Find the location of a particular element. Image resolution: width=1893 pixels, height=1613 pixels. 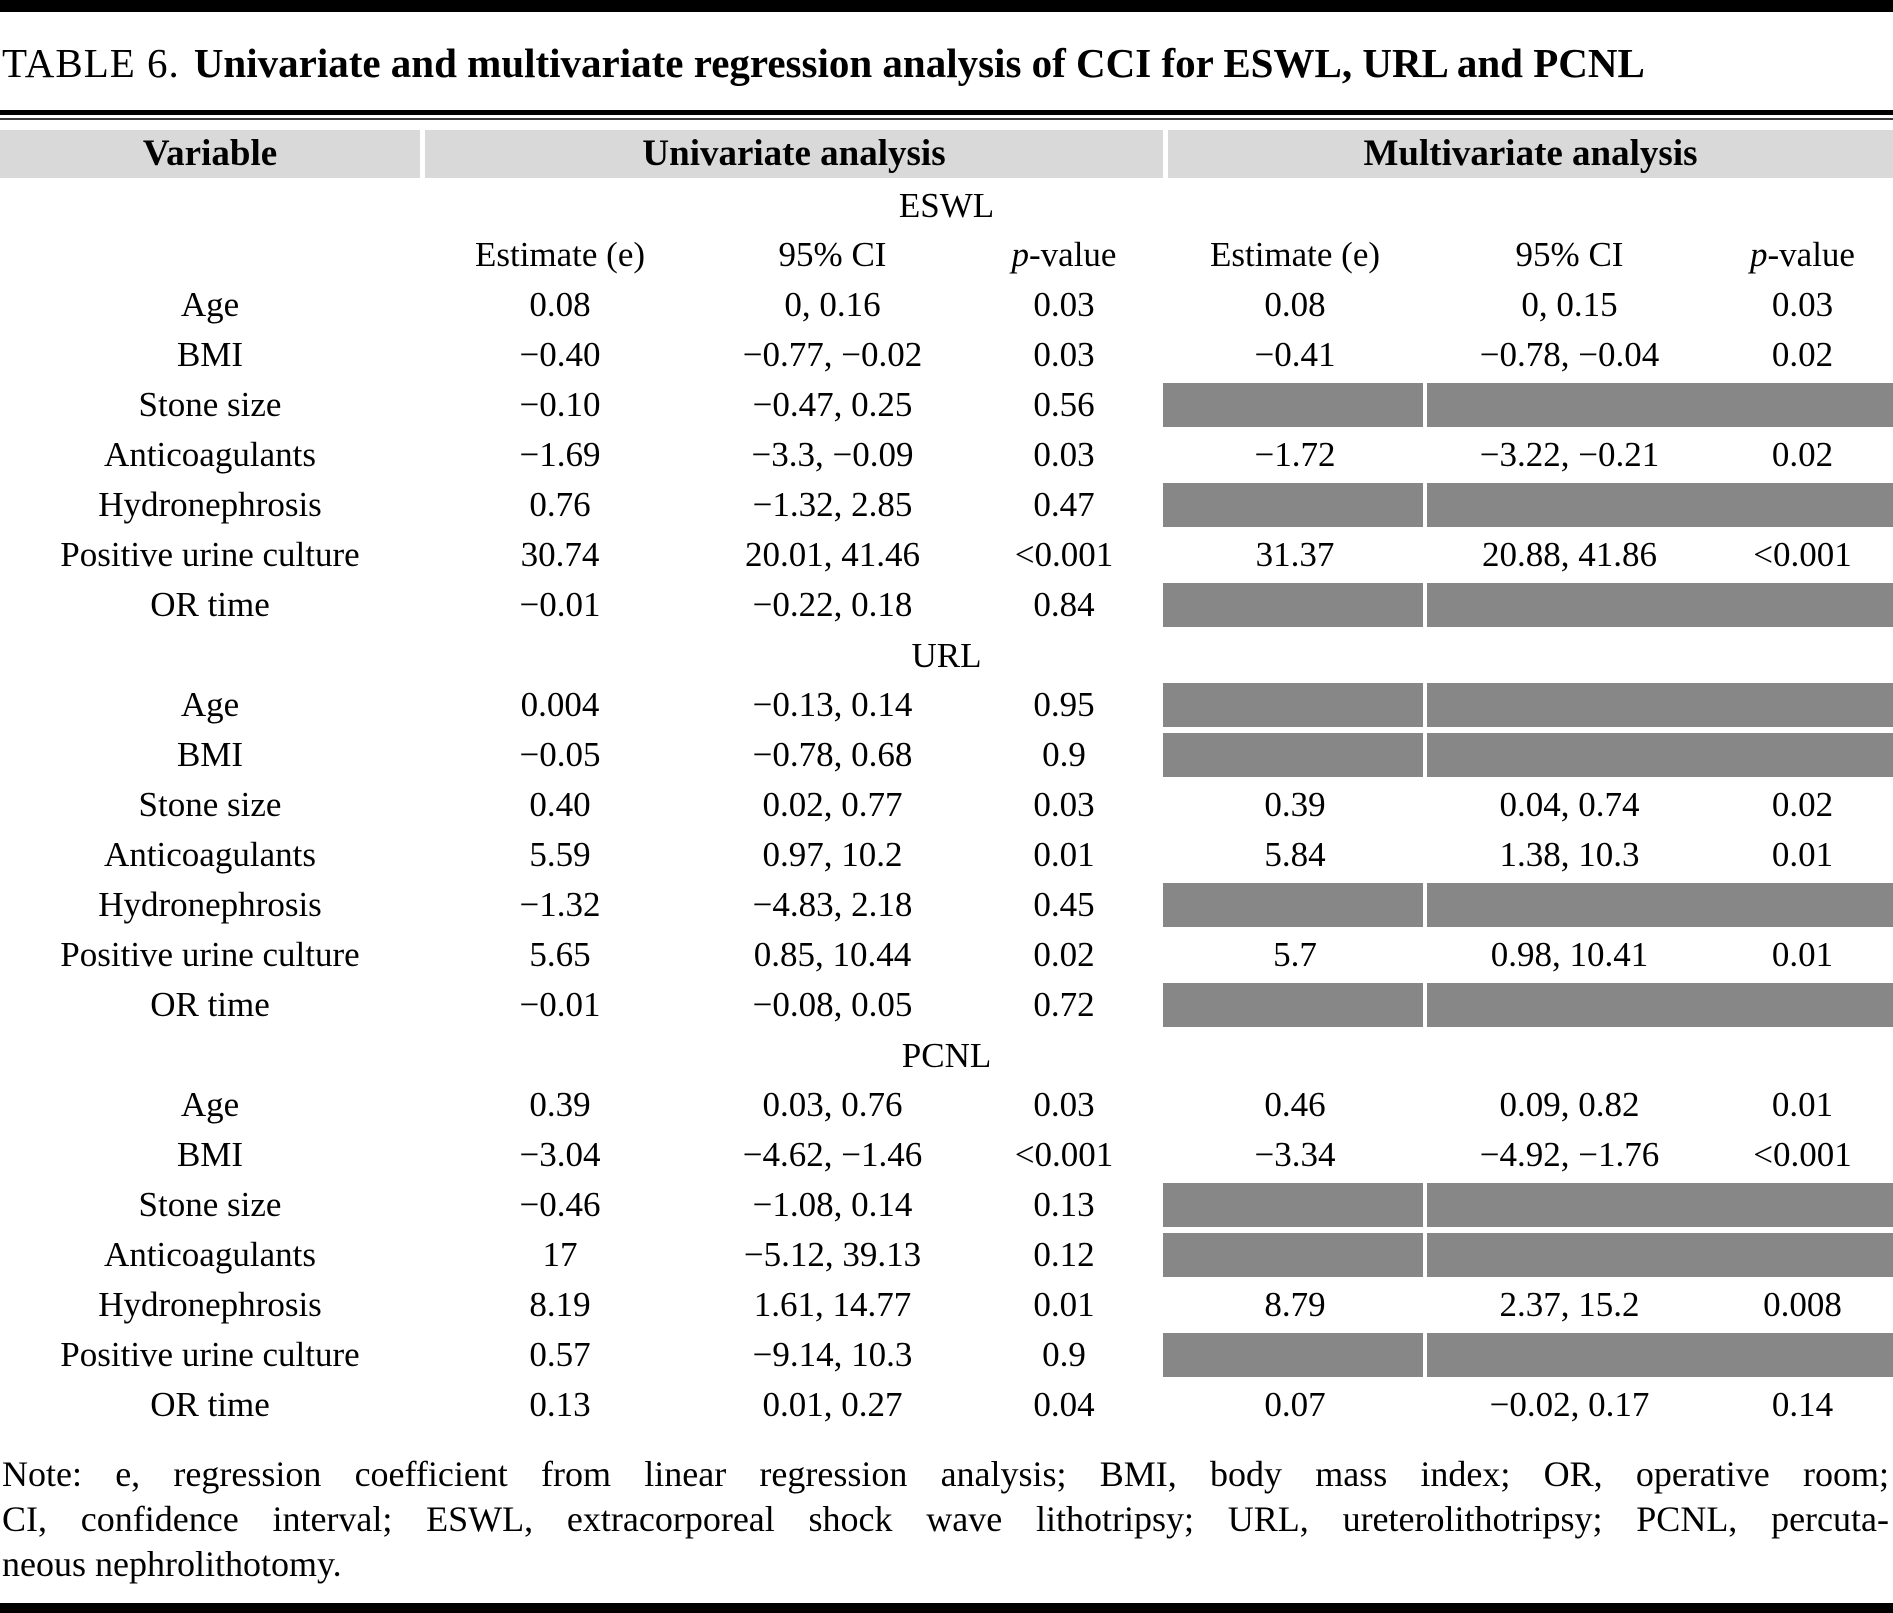

multi-estimate: −1.72 is located at coordinates (1295, 454).